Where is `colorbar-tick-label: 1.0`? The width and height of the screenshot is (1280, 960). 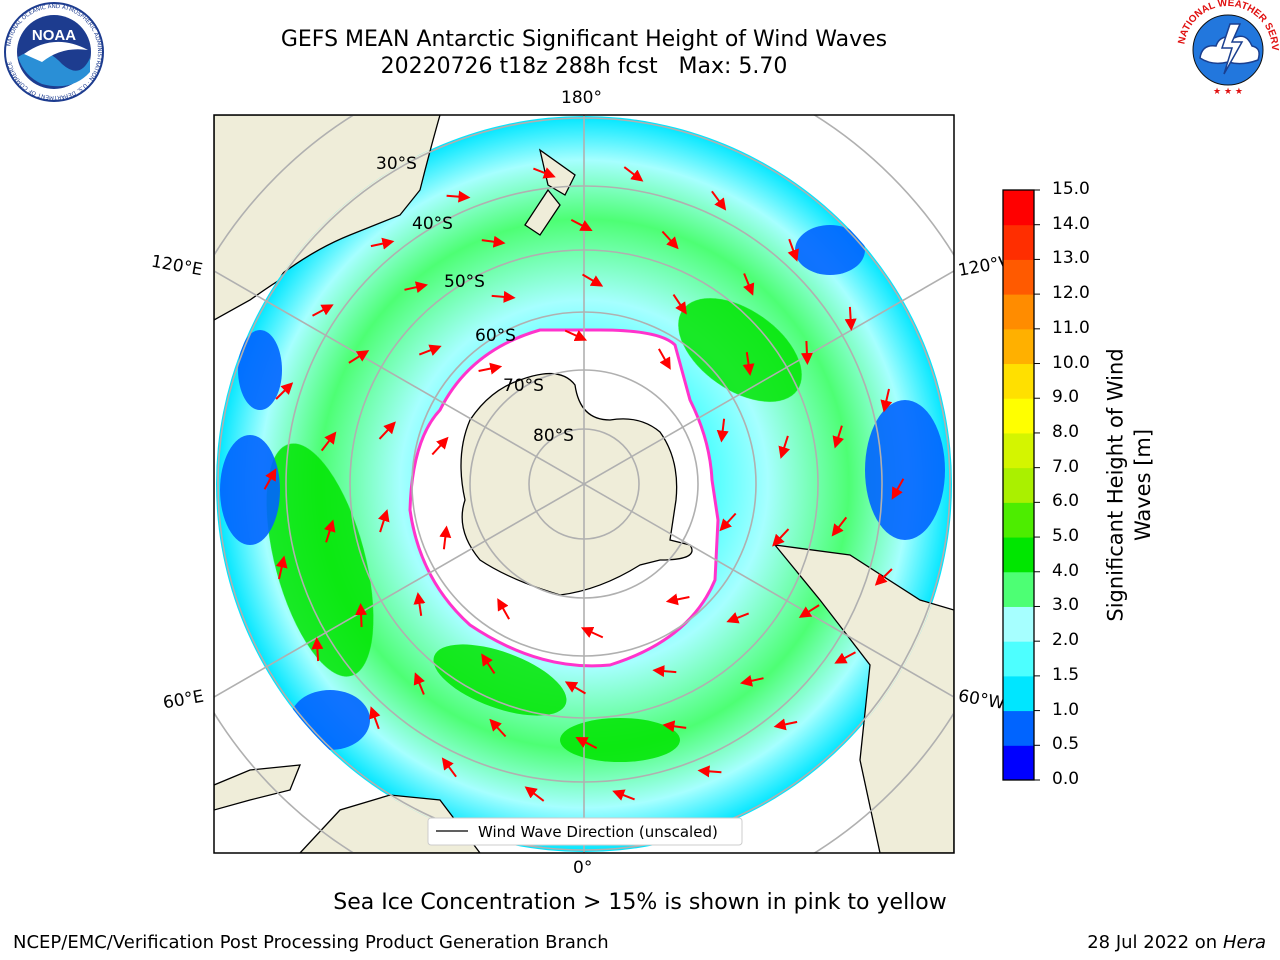 colorbar-tick-label: 1.0 is located at coordinates (1066, 709).